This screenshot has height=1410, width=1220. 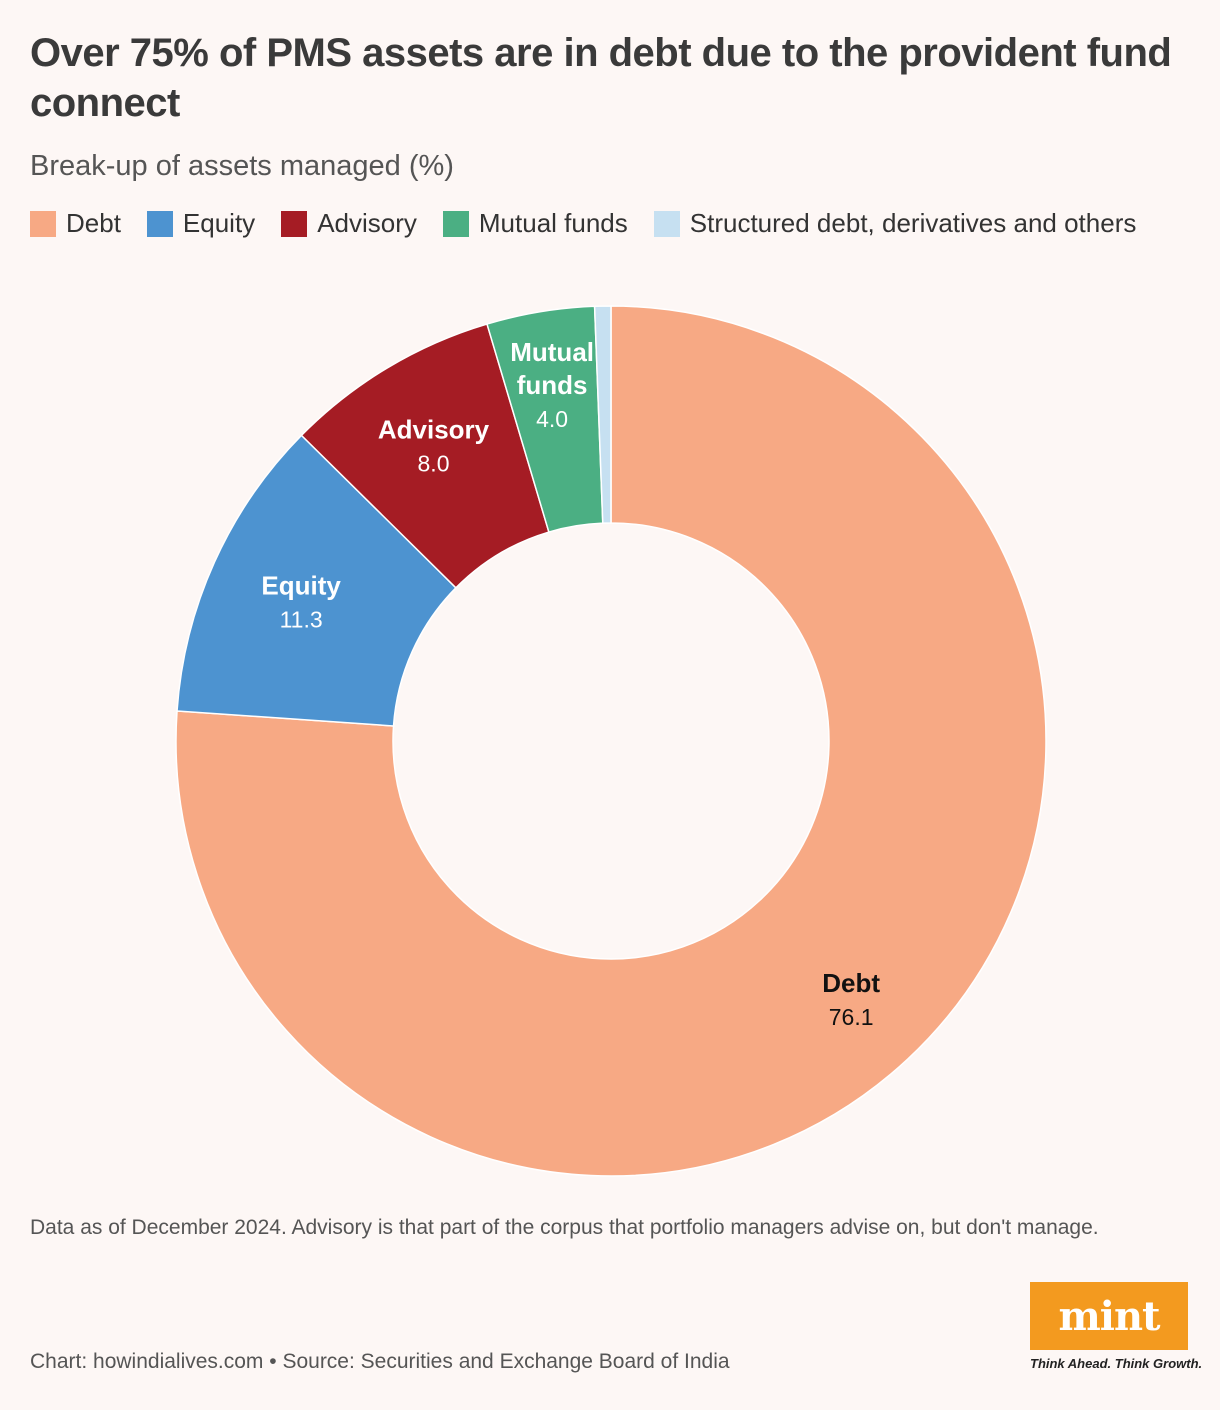 I want to click on slice-value-advisory: 8.0, so click(x=434, y=464).